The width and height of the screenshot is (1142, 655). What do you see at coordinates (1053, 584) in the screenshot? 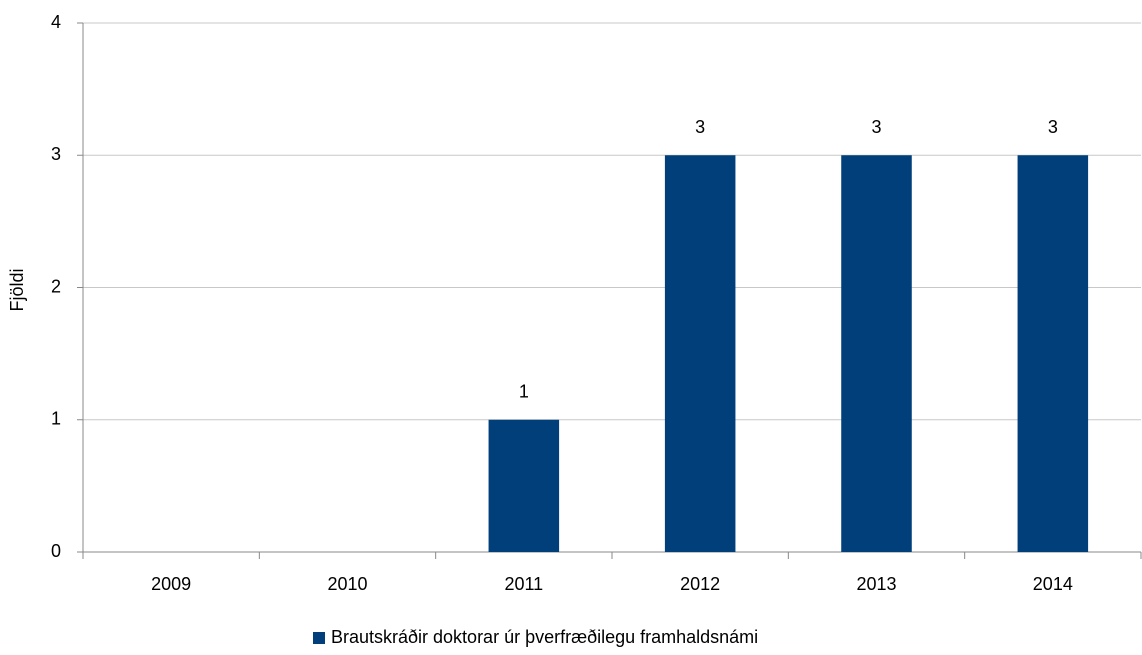
I see `x-tick-label: 2014` at bounding box center [1053, 584].